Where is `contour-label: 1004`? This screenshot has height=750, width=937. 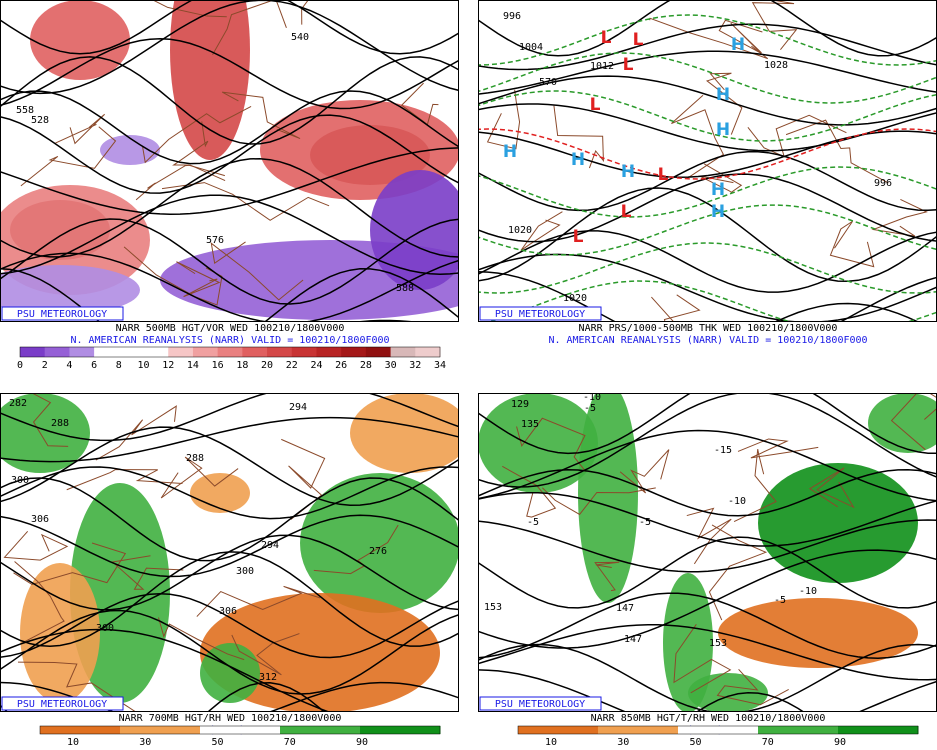
contour-label: 1004 is located at coordinates (531, 47).